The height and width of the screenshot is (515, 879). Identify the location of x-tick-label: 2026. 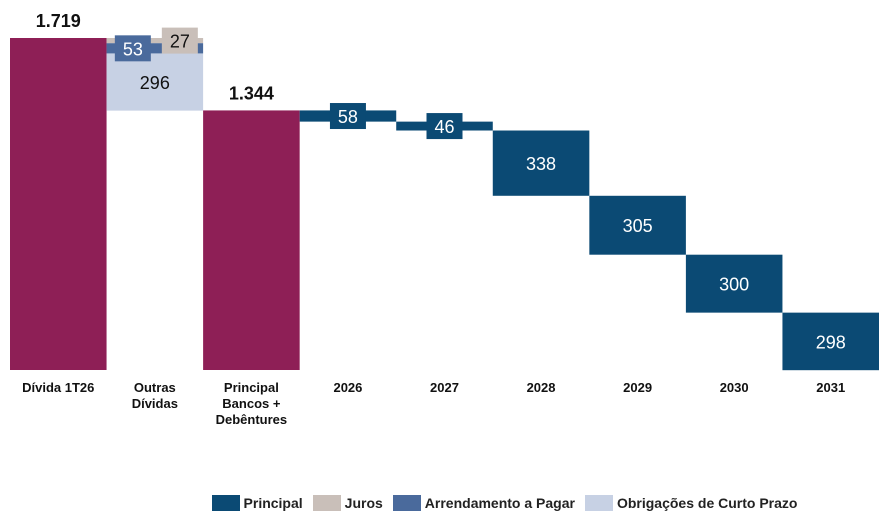
(348, 387).